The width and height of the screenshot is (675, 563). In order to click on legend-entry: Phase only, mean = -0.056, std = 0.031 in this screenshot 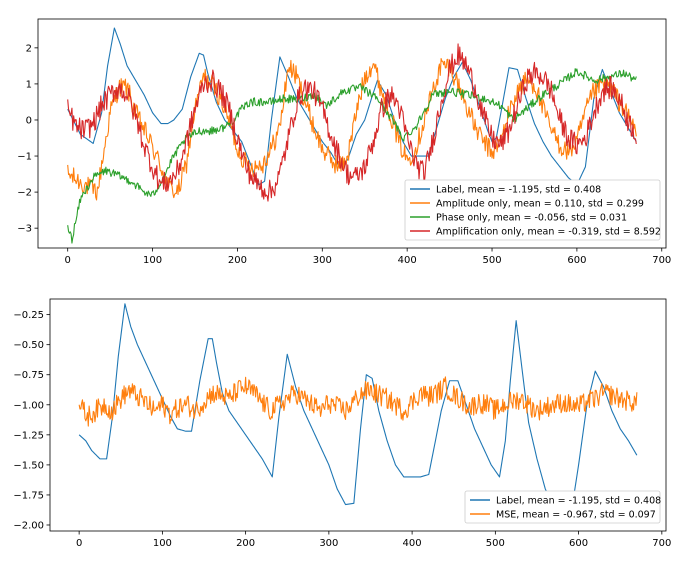, I will do `click(531, 218)`.